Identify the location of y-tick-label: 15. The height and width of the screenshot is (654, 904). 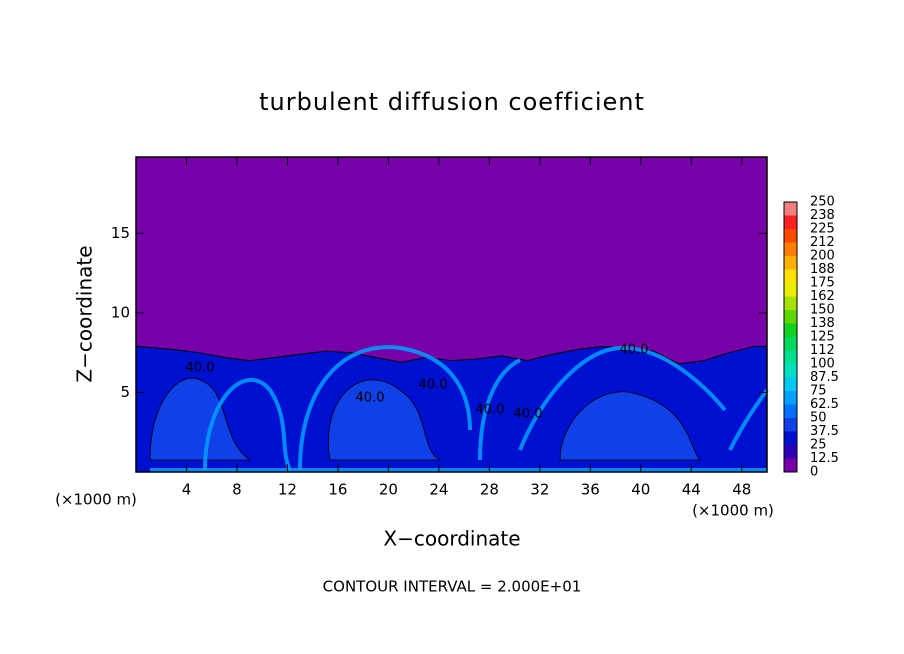
(120, 233).